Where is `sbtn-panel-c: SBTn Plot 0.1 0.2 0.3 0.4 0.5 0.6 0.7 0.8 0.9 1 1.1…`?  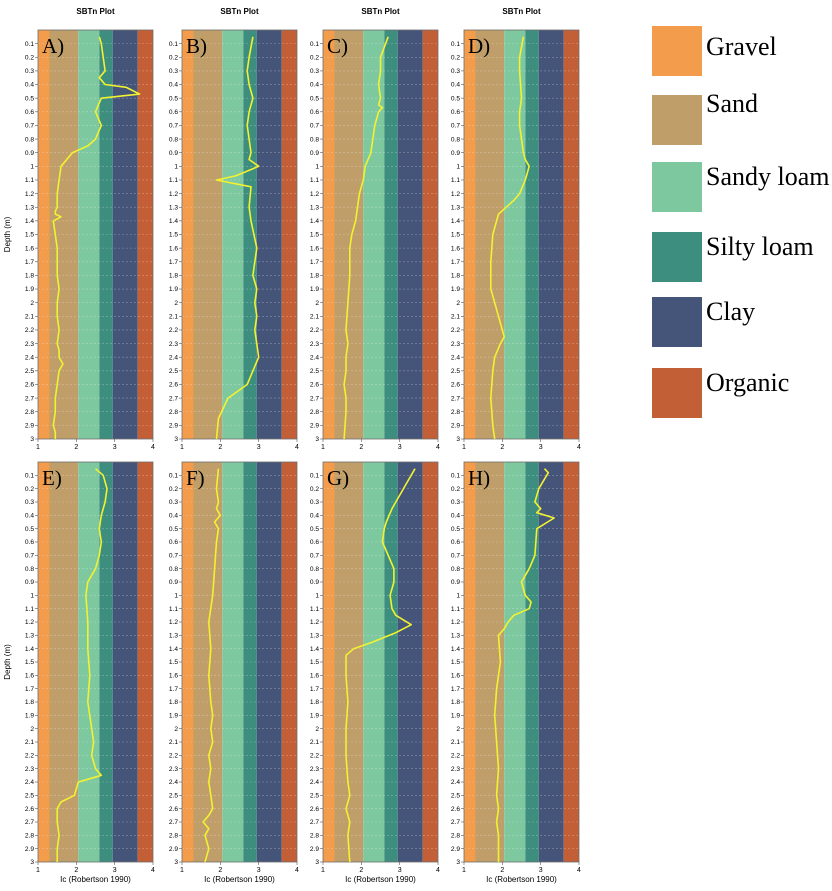 sbtn-panel-c: SBTn Plot 0.1 0.2 0.3 0.4 0.5 0.6 0.7 0.8 0.9 1 1.1… is located at coordinates (375, 229).